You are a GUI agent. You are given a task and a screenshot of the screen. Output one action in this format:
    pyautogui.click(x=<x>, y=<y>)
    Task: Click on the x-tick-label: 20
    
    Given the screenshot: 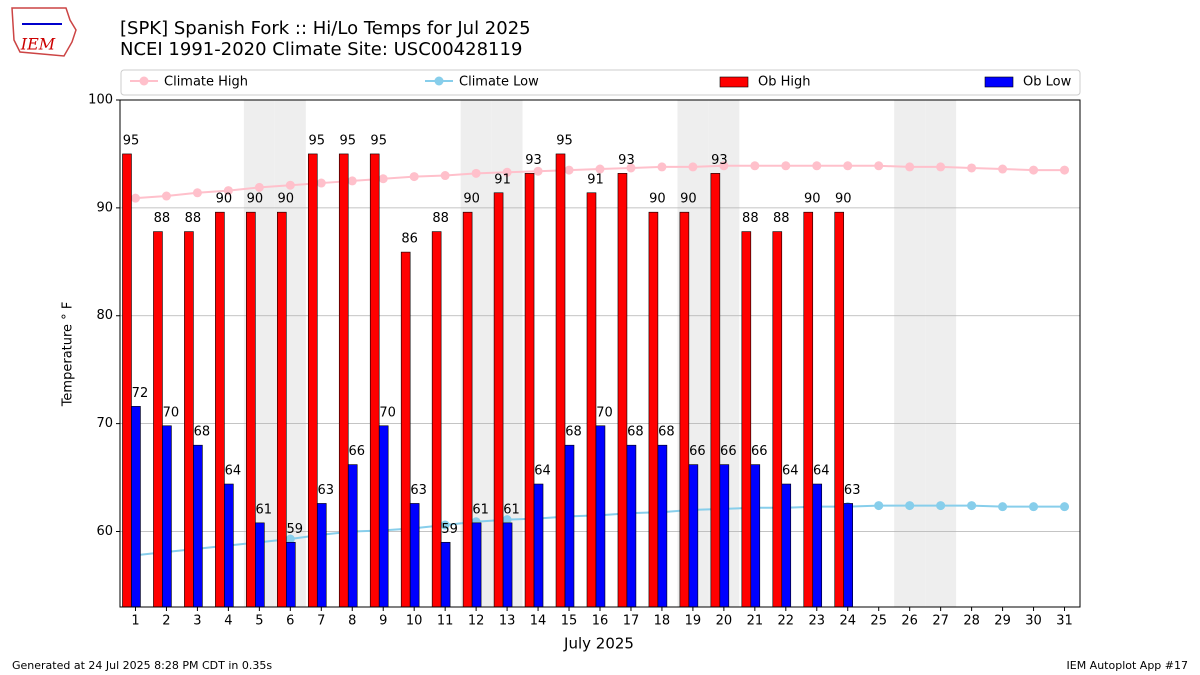 What is the action you would take?
    pyautogui.click(x=724, y=621)
    